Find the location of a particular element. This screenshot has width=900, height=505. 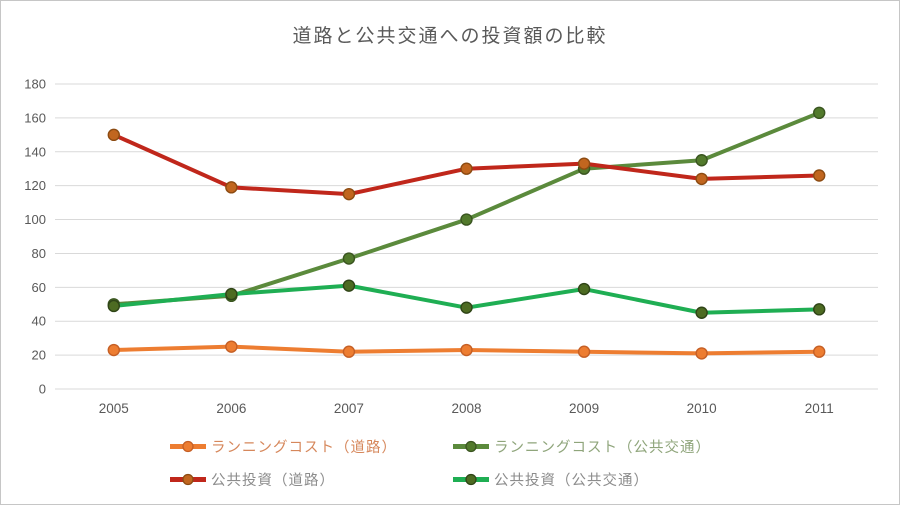

x-axis-label: 2008 is located at coordinates (466, 408).